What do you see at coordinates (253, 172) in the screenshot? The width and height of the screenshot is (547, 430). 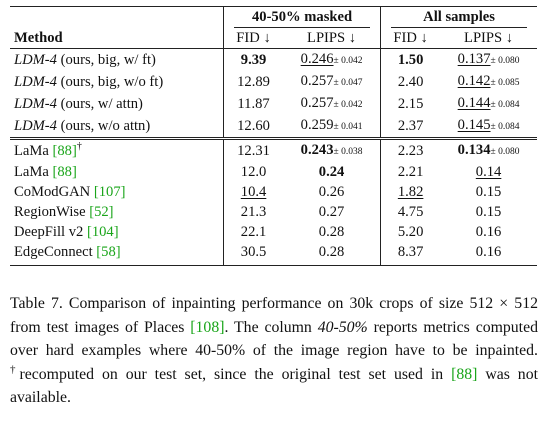 I see `fid-masked-cell: 12.0` at bounding box center [253, 172].